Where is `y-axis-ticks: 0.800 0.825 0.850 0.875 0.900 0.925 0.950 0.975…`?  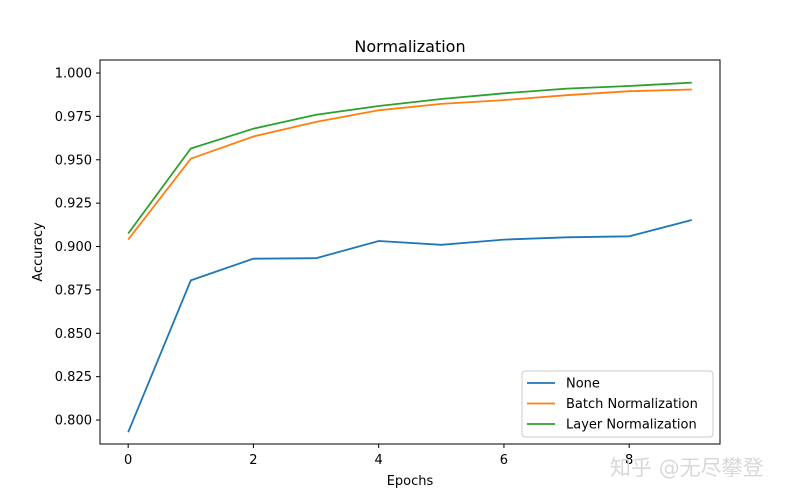 y-axis-ticks: 0.800 0.825 0.850 0.875 0.900 0.925 0.950 0.975… is located at coordinates (77, 248).